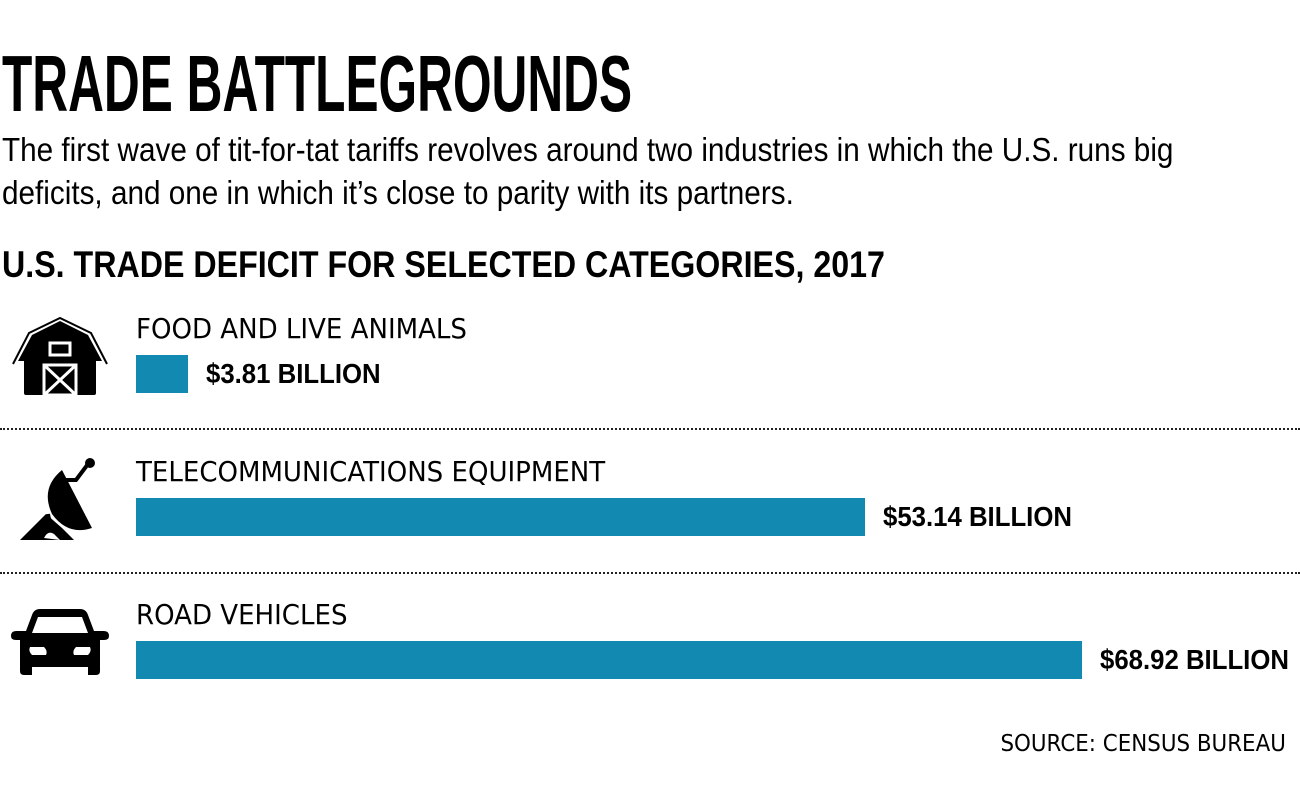 This screenshot has width=1300, height=806. I want to click on category-label: TELECOMMUNICATIONS EQUIPMENT, so click(371, 471).